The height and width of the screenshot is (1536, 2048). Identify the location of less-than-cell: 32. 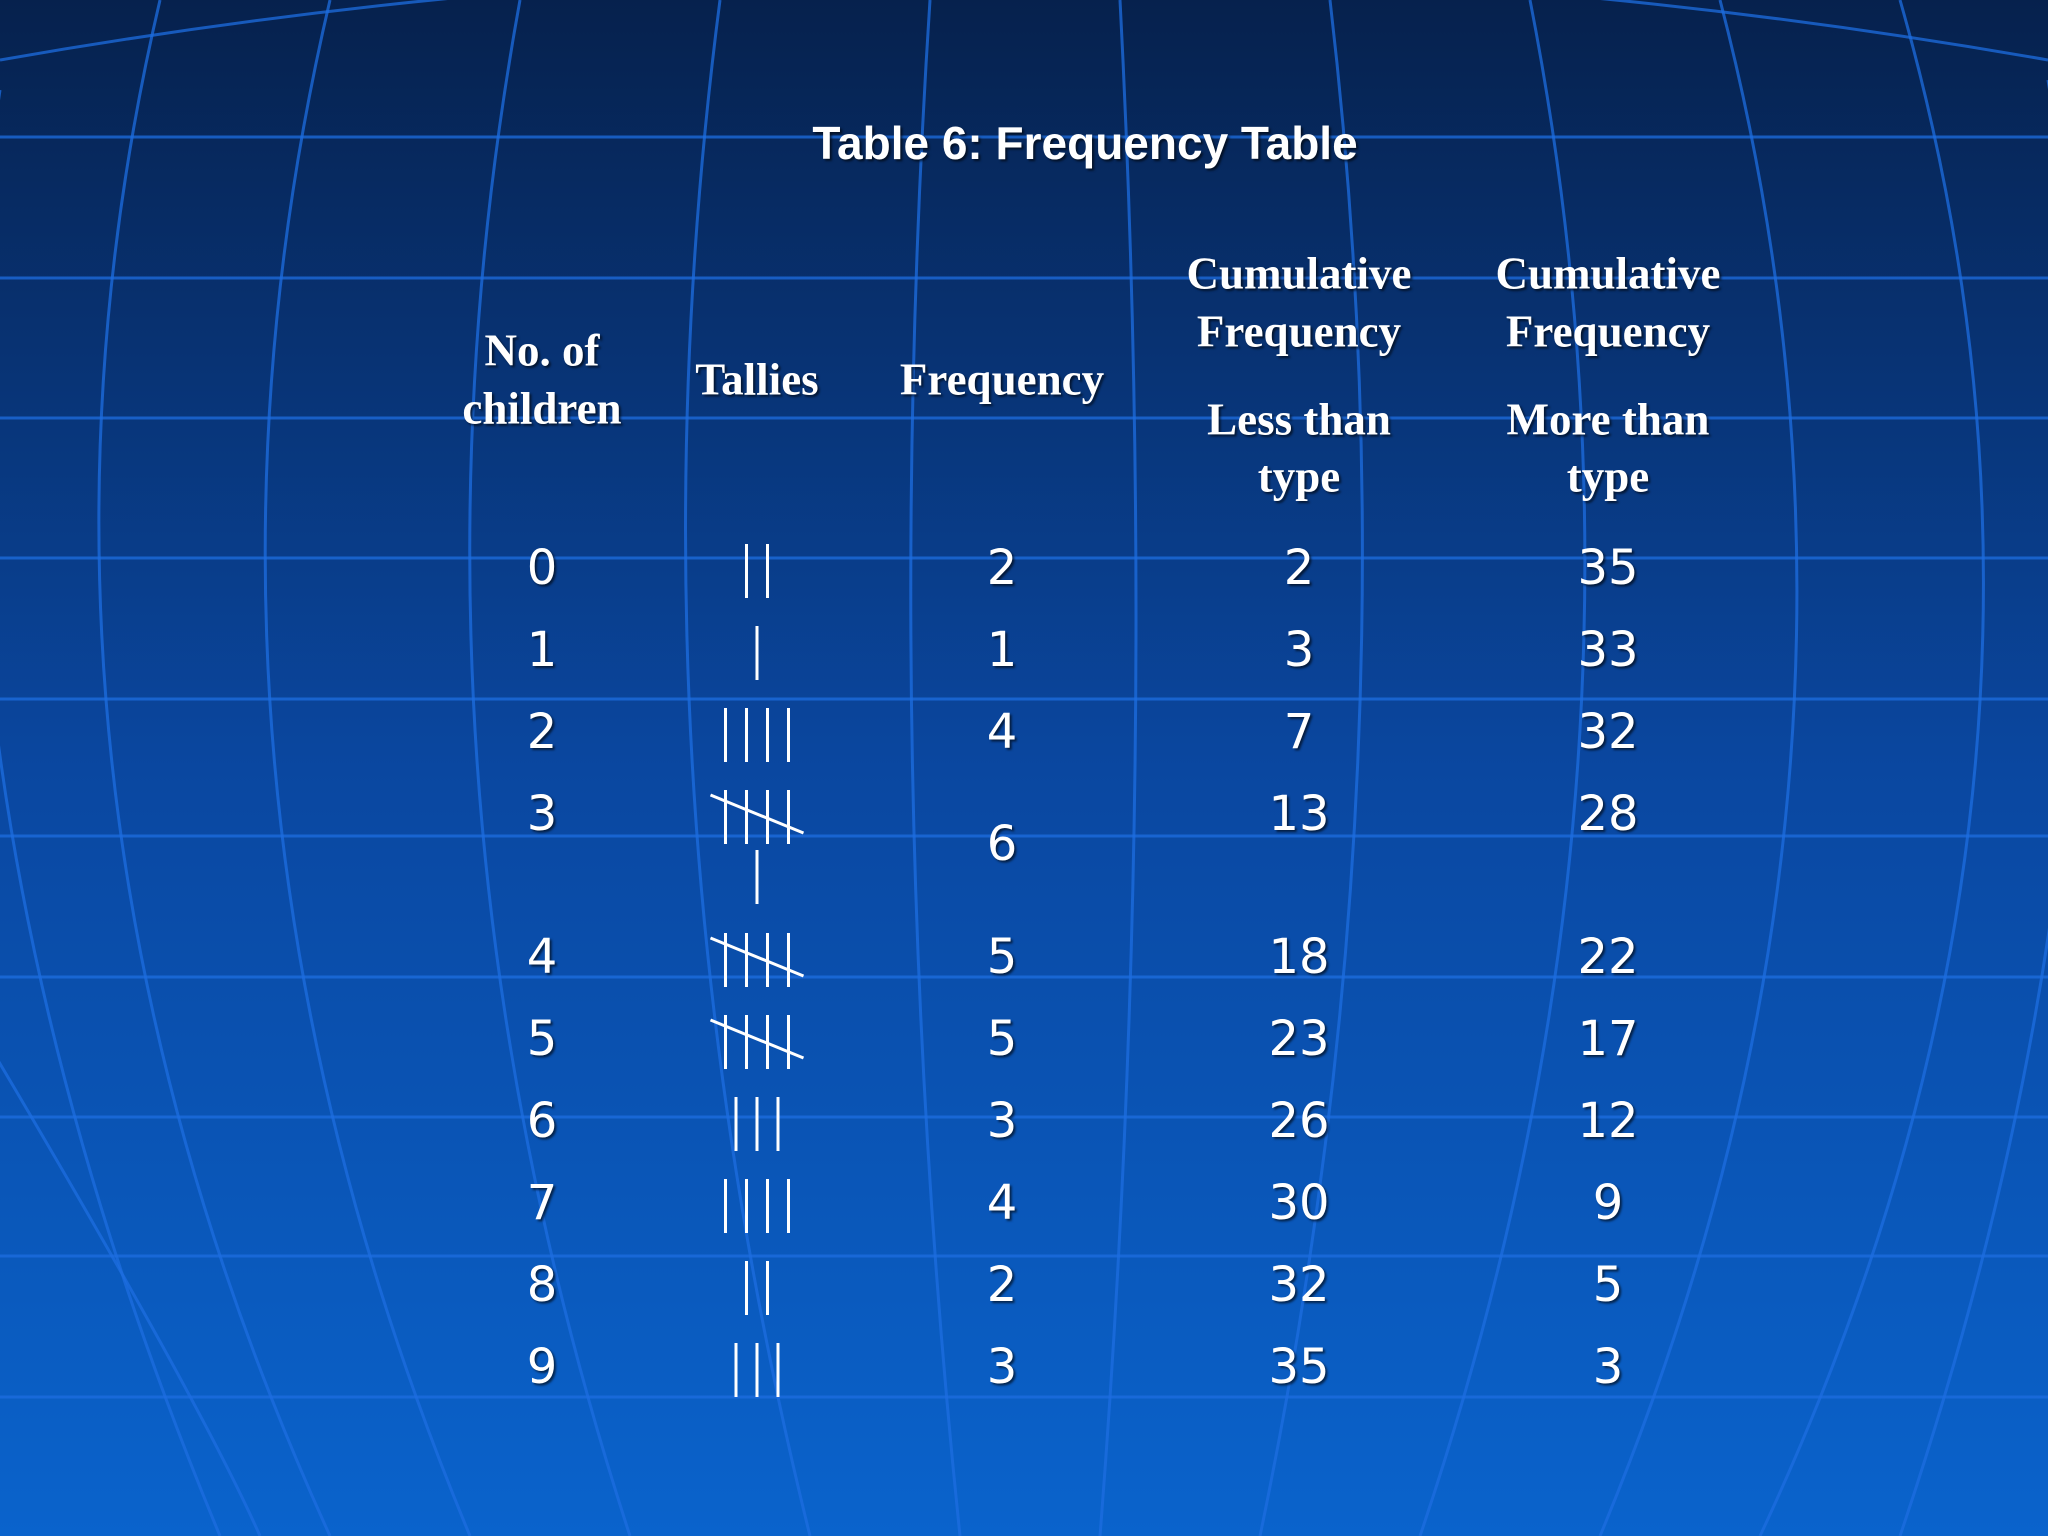
(1298, 1285).